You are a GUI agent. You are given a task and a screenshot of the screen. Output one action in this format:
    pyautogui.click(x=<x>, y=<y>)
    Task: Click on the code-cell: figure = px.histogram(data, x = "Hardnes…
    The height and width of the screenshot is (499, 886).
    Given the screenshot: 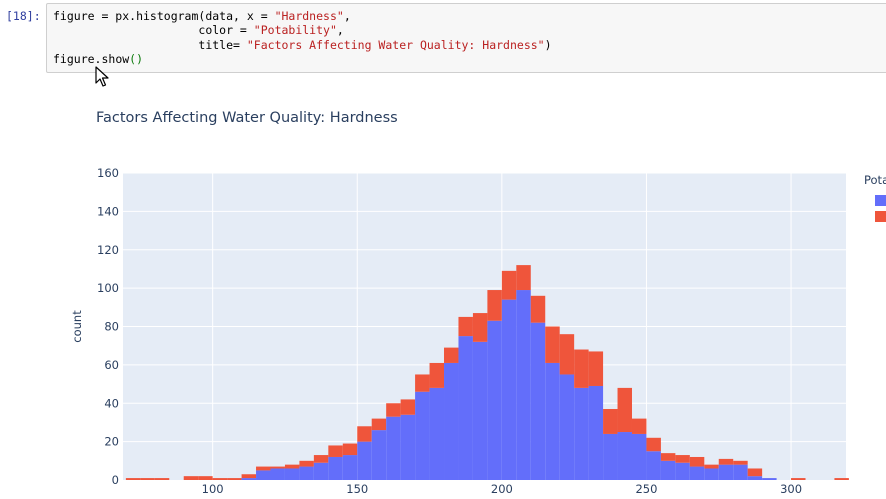 What is the action you would take?
    pyautogui.click(x=466, y=38)
    